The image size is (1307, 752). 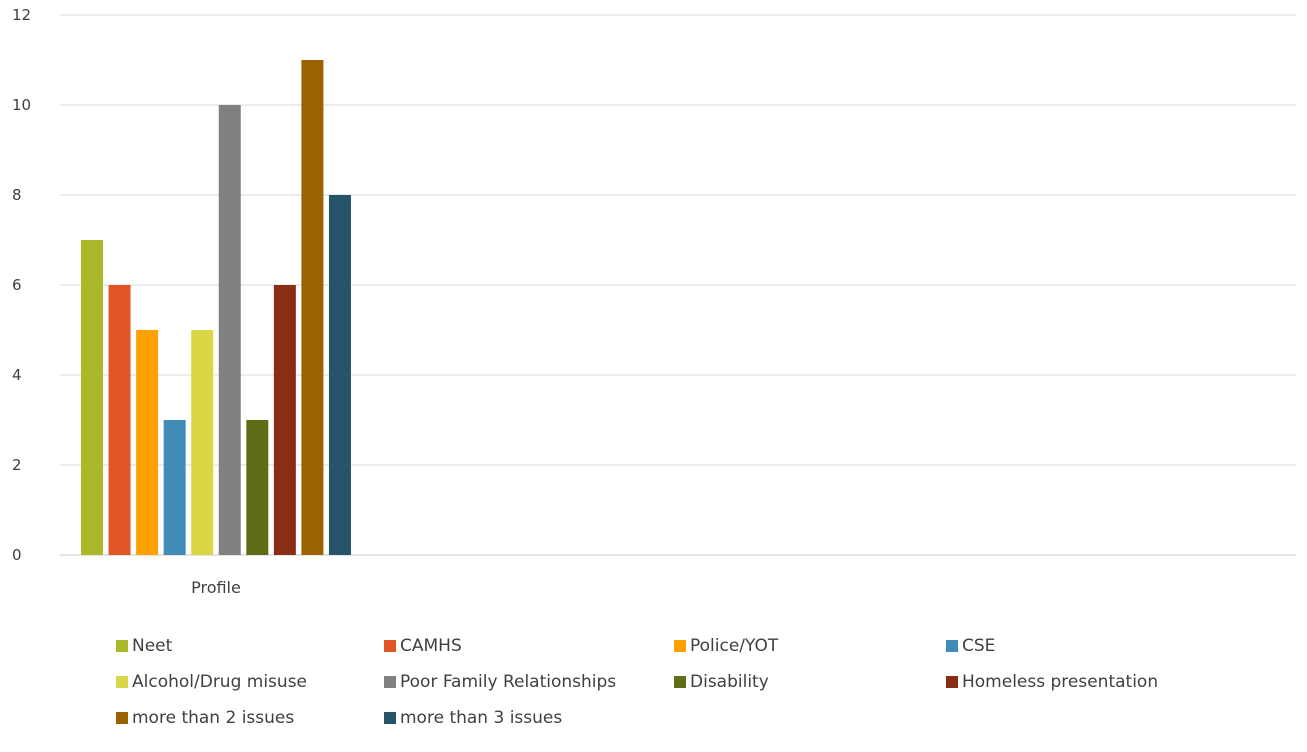 I want to click on bar-more-than-2-issues, so click(x=312, y=307).